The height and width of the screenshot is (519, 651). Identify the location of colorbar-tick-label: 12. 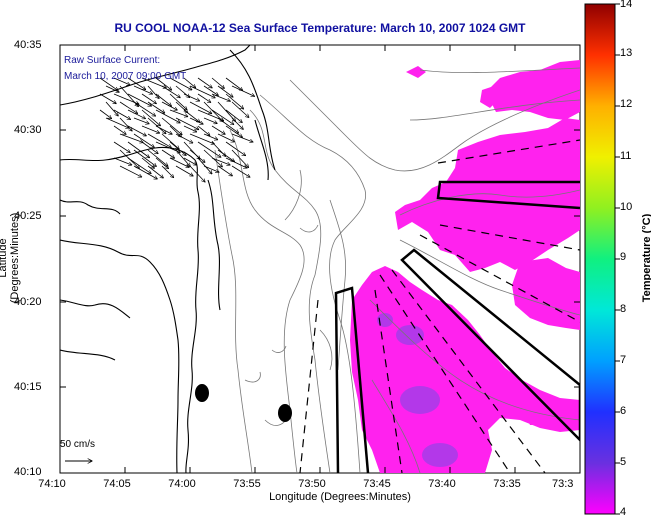
(626, 104).